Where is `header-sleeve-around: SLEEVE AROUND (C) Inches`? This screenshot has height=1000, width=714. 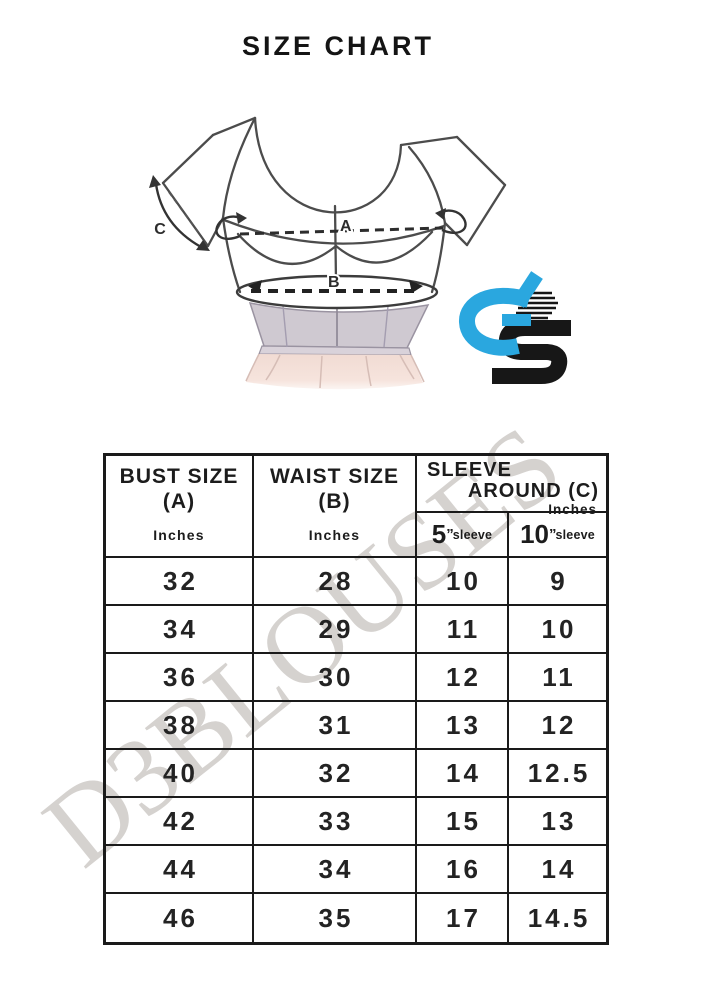
header-sleeve-around: SLEEVE AROUND (C) Inches is located at coordinates (511, 486).